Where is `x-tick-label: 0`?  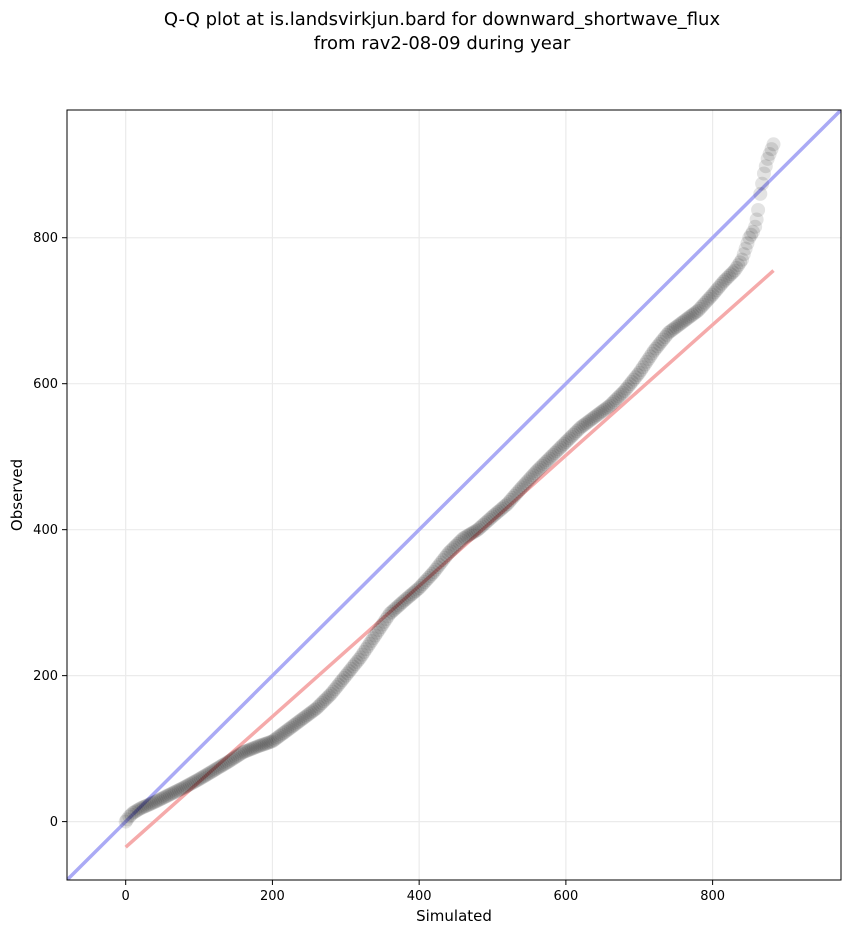
x-tick-label: 0 is located at coordinates (126, 896).